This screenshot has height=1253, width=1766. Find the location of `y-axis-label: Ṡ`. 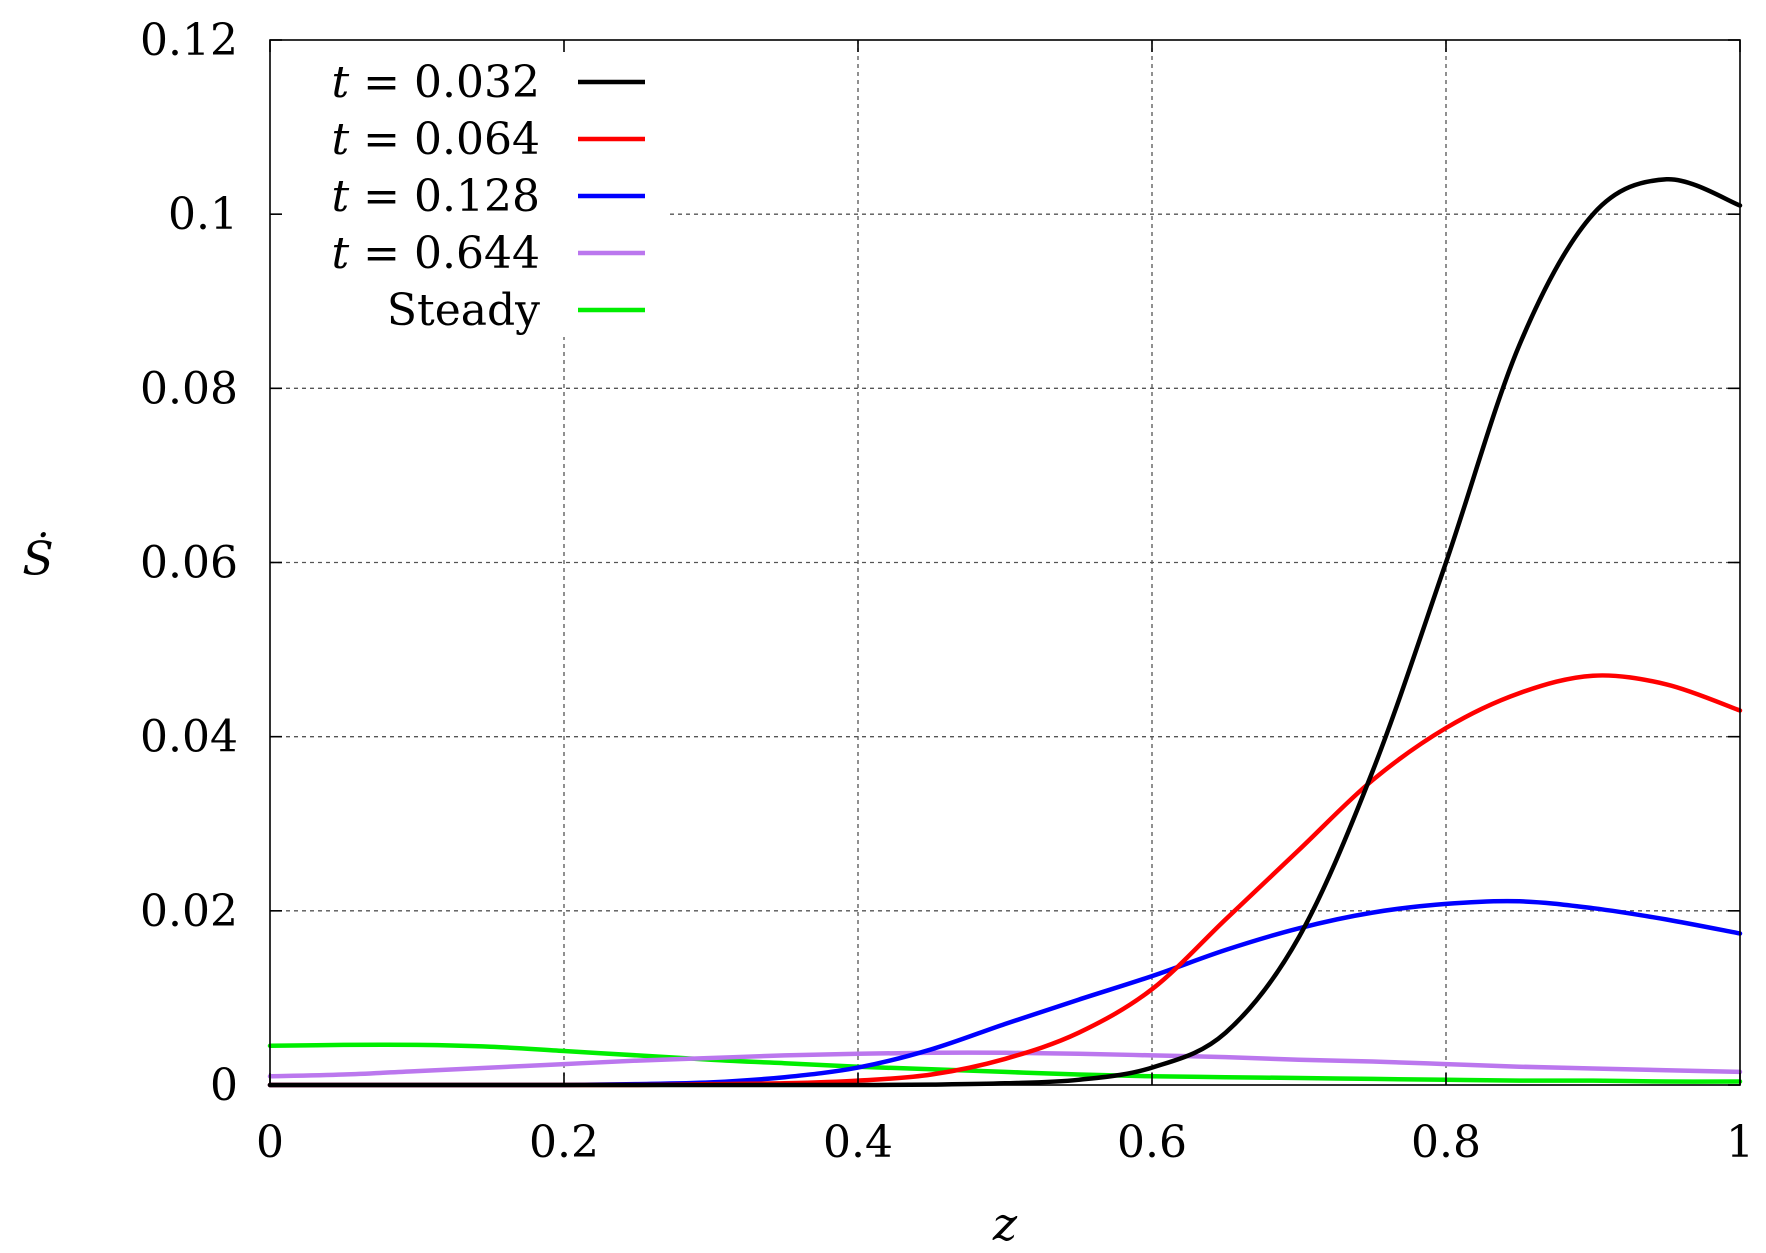

y-axis-label: Ṡ is located at coordinates (38, 558).